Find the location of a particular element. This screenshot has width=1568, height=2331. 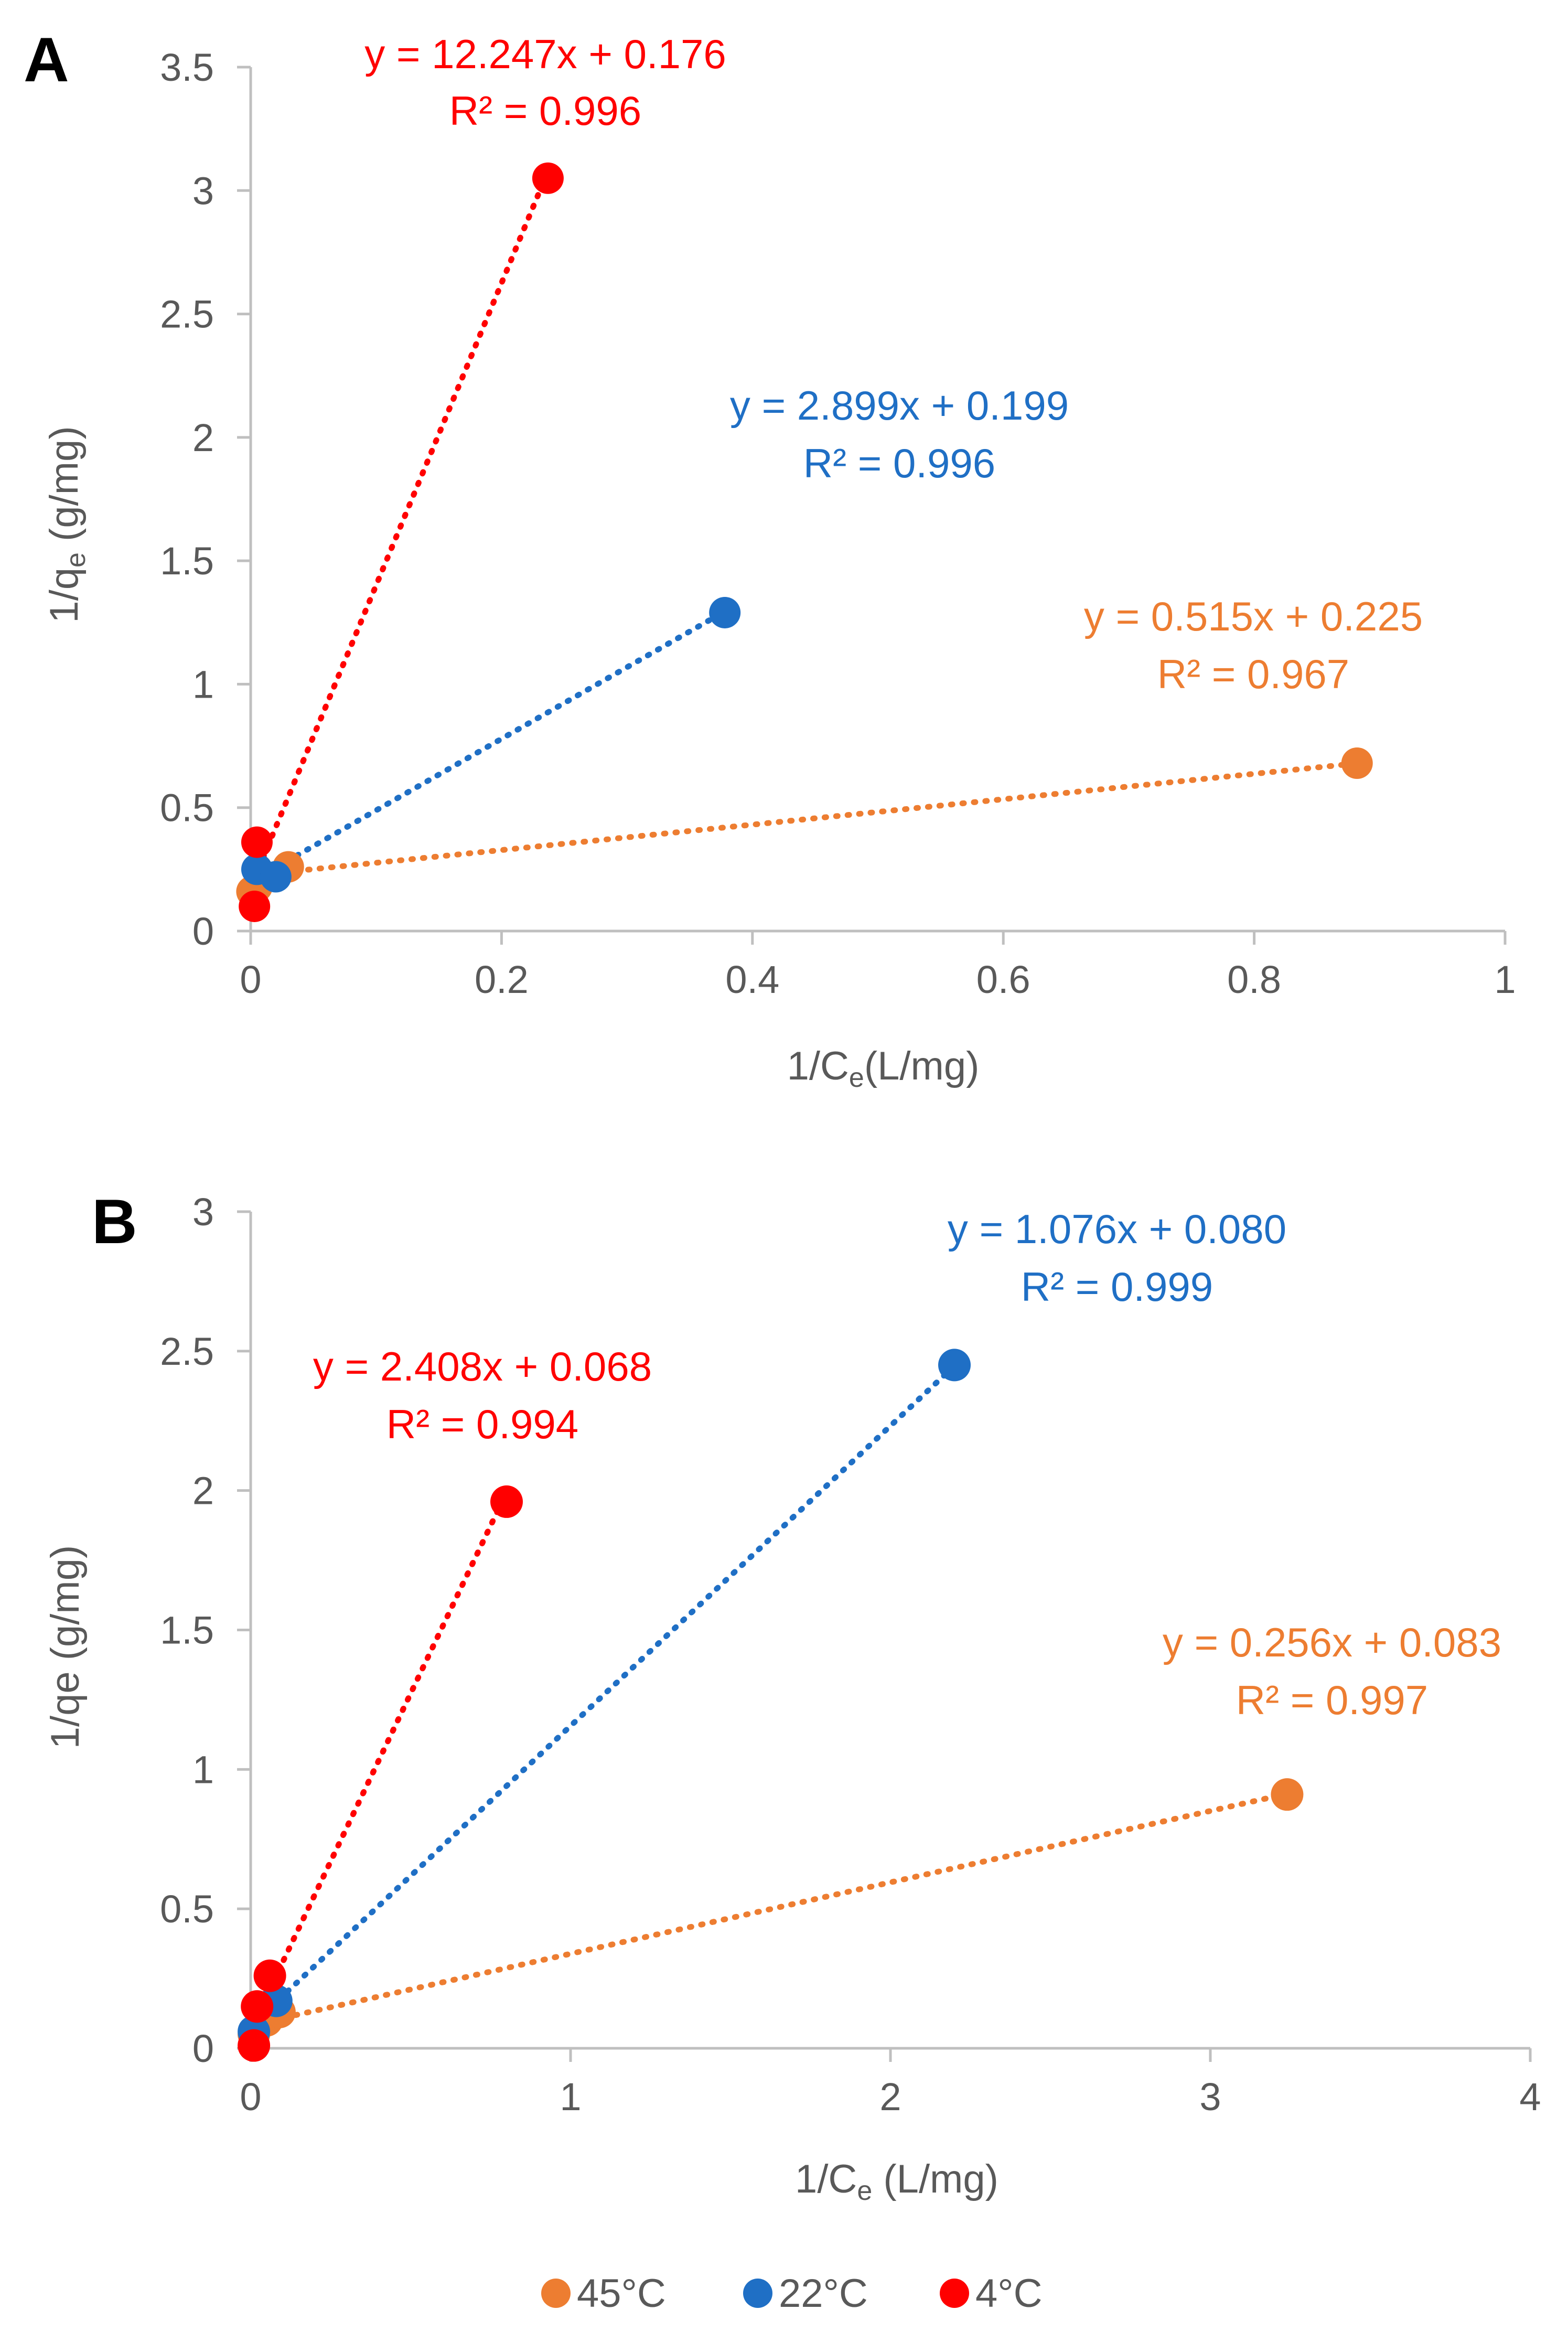

panel-b-annotation-45c: y = 0.256x + 0.083 R² = 0.997 is located at coordinates (1332, 1671).